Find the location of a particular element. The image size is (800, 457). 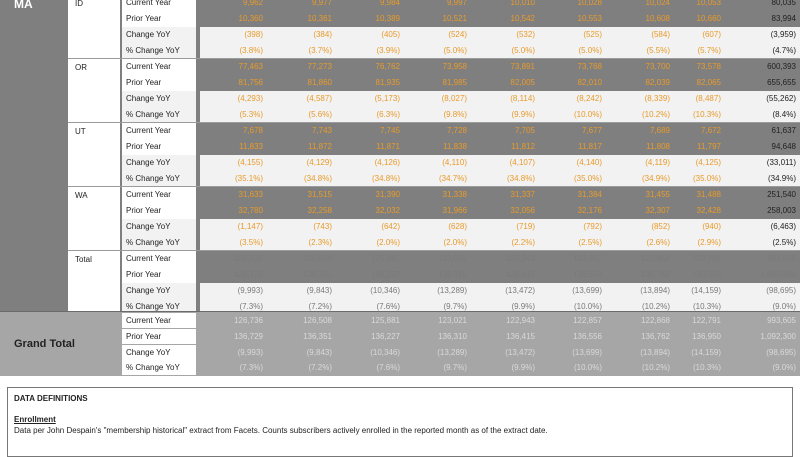

value-cell: (4,140) is located at coordinates (572, 163).